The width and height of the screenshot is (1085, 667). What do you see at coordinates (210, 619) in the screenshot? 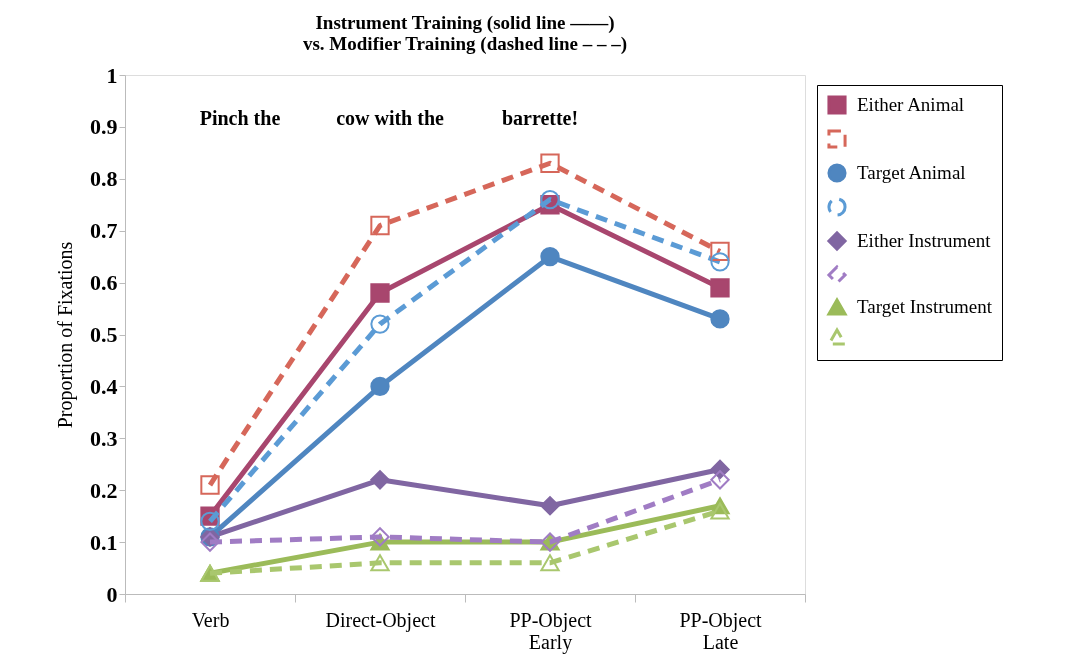
I see `x-tick-label: Verb` at bounding box center [210, 619].